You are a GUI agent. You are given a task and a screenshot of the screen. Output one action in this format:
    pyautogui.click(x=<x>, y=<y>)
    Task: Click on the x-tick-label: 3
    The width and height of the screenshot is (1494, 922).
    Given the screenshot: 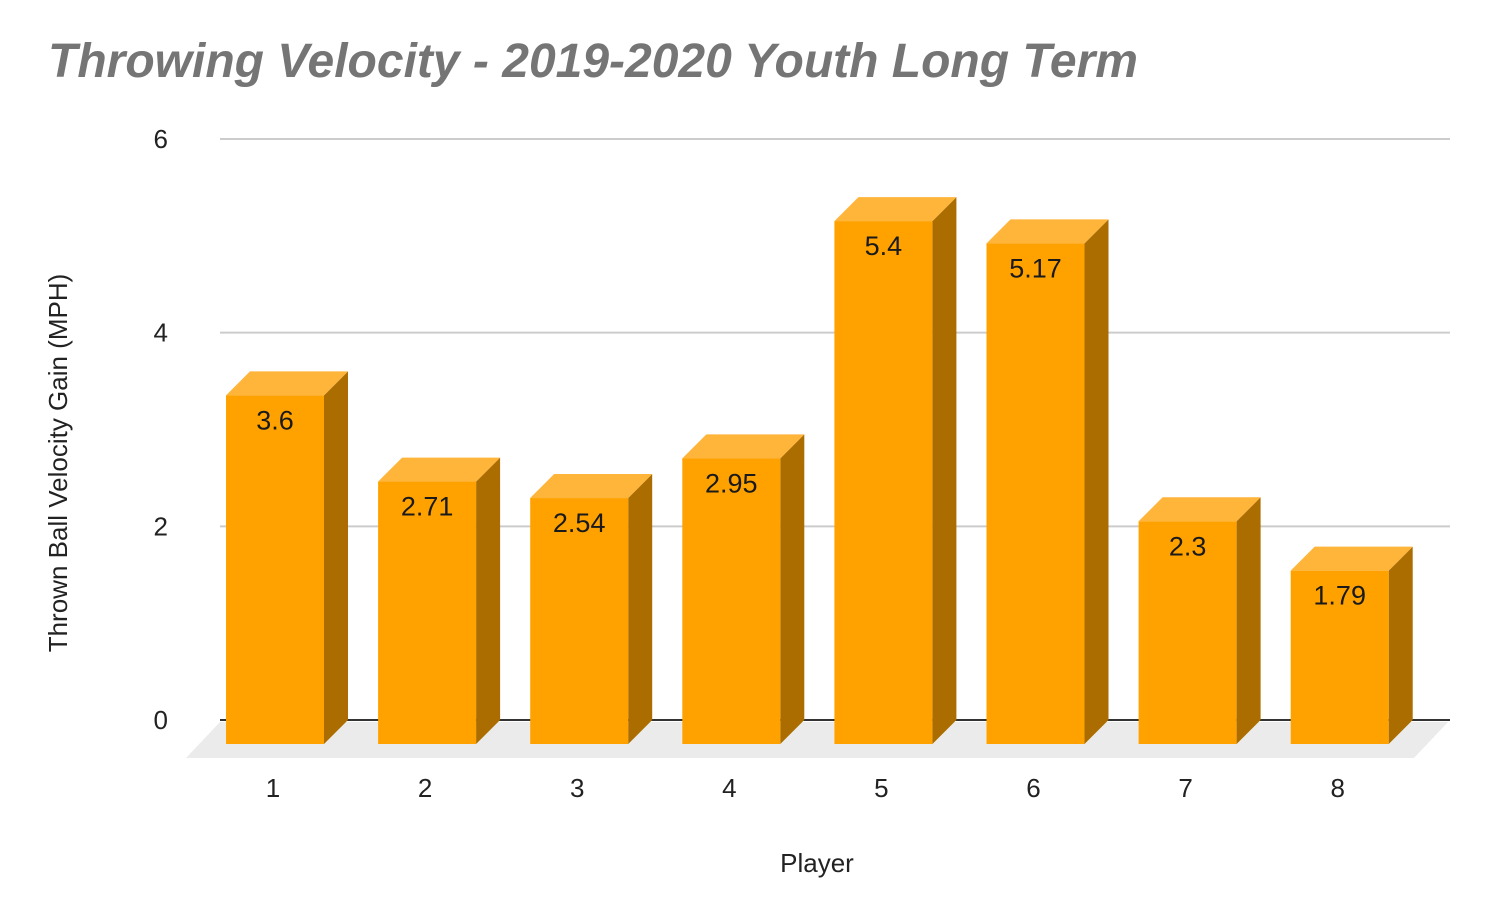 What is the action you would take?
    pyautogui.click(x=577, y=788)
    